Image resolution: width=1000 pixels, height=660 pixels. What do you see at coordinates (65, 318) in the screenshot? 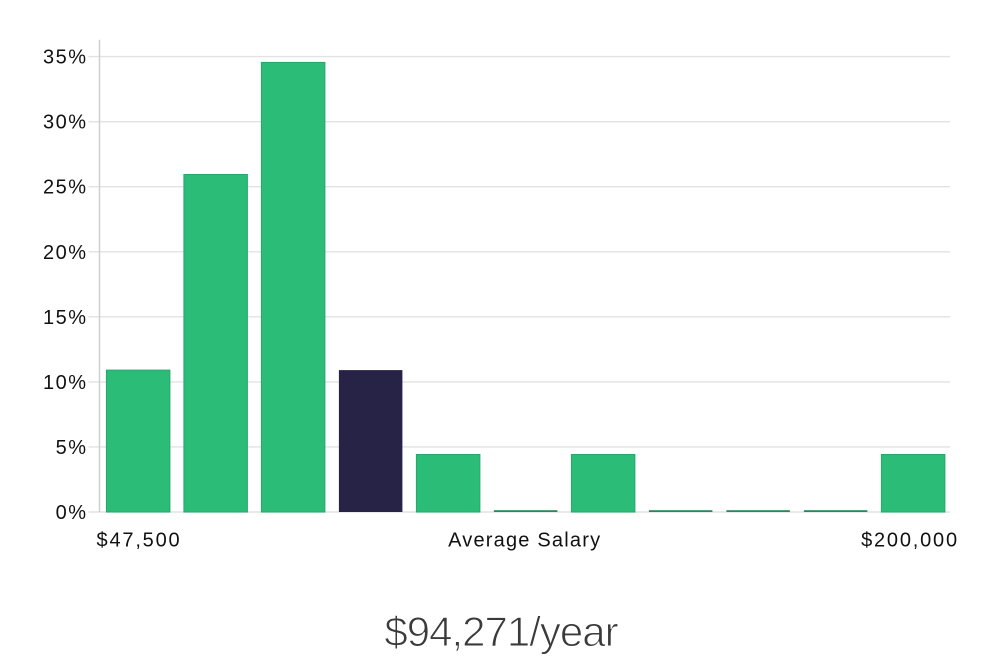
I see `svg-text: 15%` at bounding box center [65, 318].